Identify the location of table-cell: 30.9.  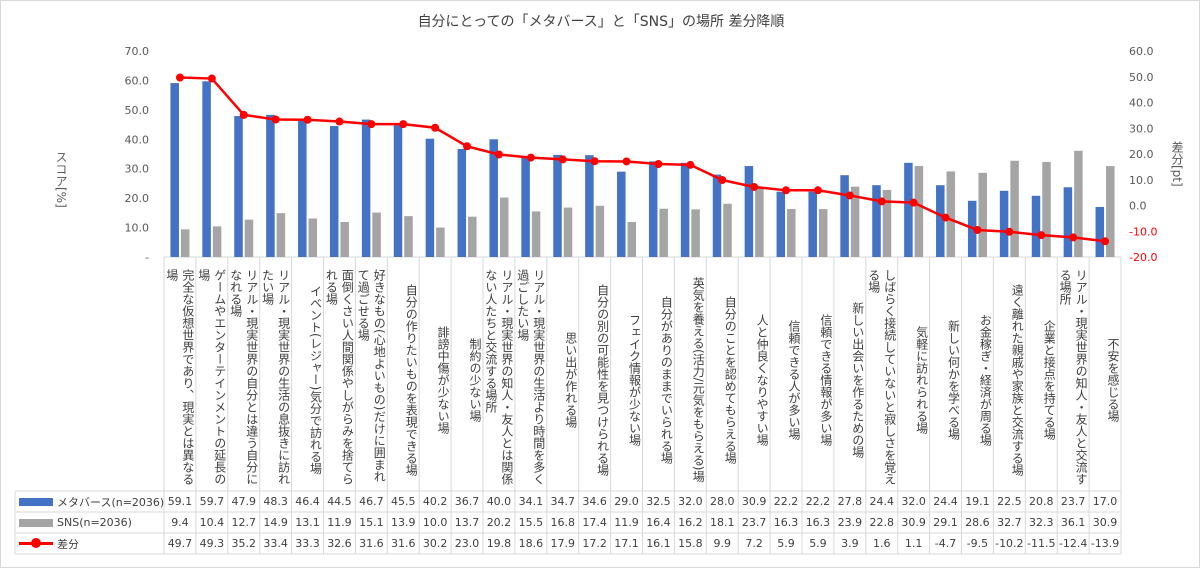
(1105, 522).